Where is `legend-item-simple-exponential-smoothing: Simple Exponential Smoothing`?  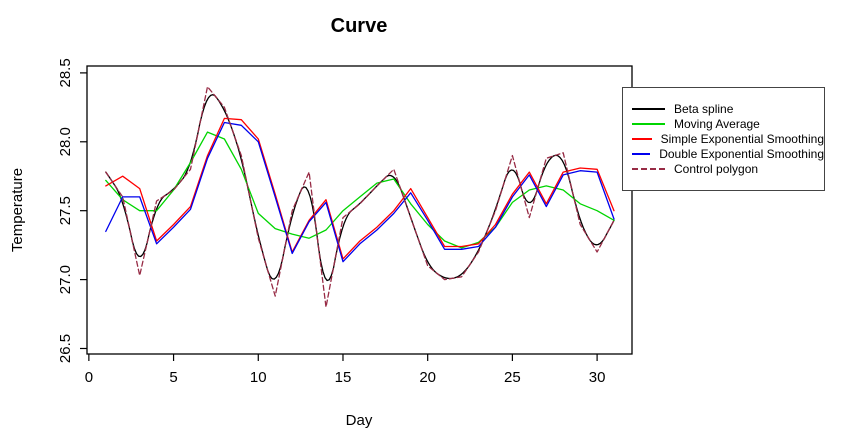
legend-item-simple-exponential-smoothing: Simple Exponential Smoothing is located at coordinates (728, 139).